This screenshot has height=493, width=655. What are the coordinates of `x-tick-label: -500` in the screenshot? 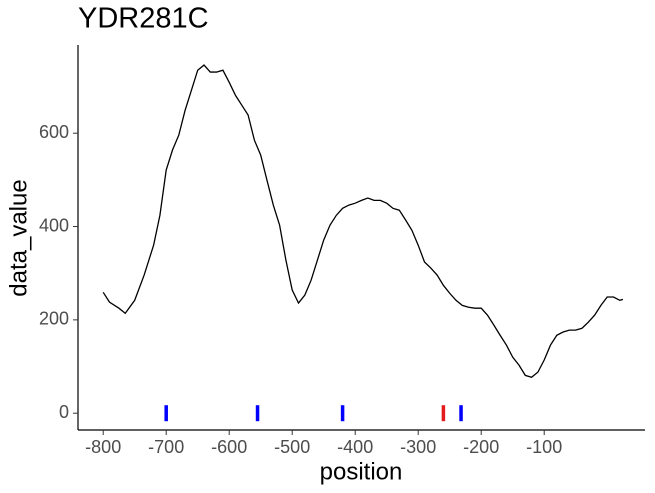 It's located at (292, 447).